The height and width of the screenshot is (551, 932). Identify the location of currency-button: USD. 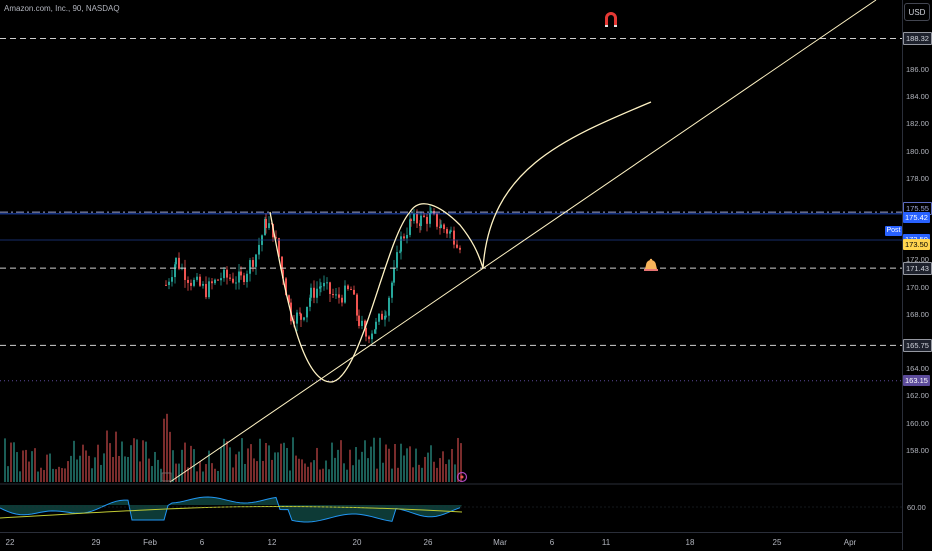
(917, 12).